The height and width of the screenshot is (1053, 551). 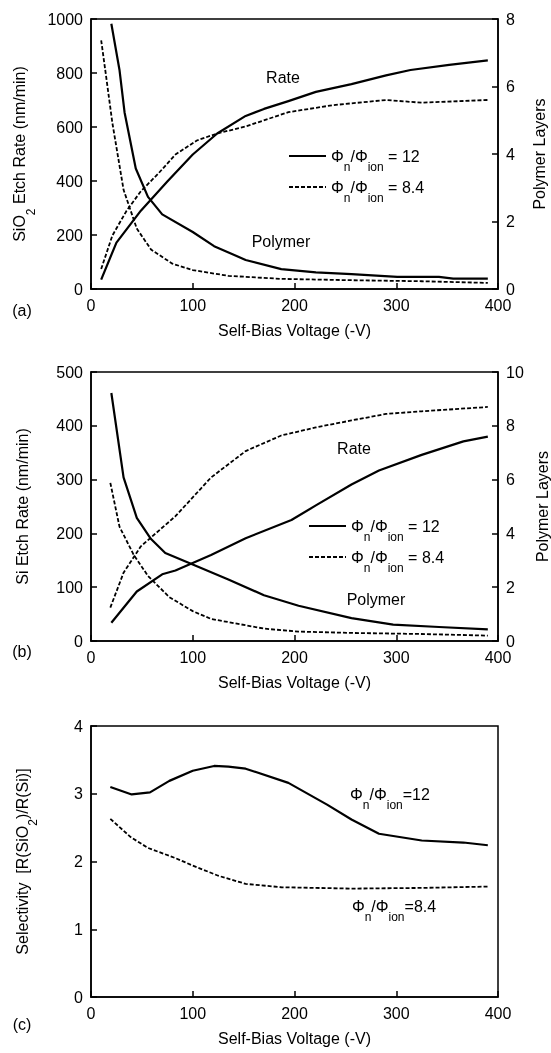 What do you see at coordinates (79, 794) in the screenshot?
I see `y-tick-label: 3` at bounding box center [79, 794].